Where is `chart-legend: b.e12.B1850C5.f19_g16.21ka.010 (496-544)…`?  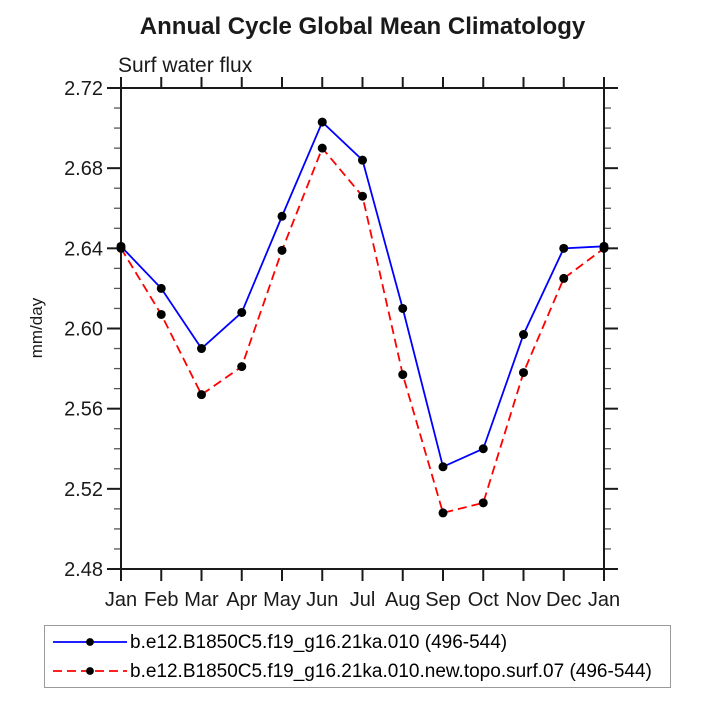 chart-legend: b.e12.B1850C5.f19_g16.21ka.010 (496-544)… is located at coordinates (357, 656).